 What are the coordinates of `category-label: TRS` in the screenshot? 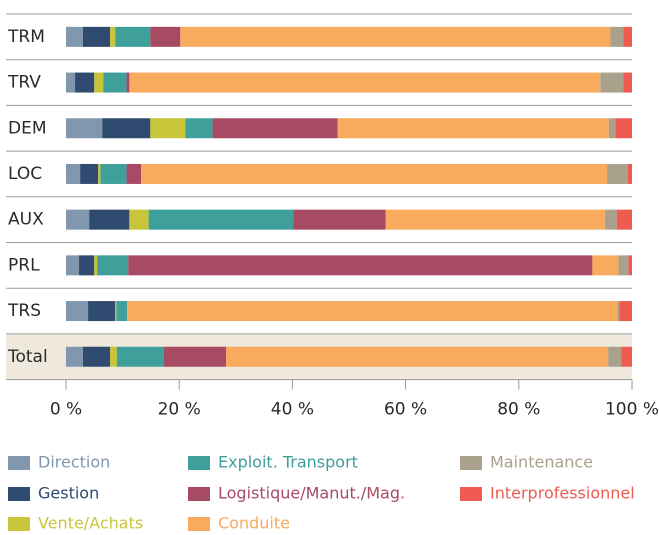 It's located at (24, 311).